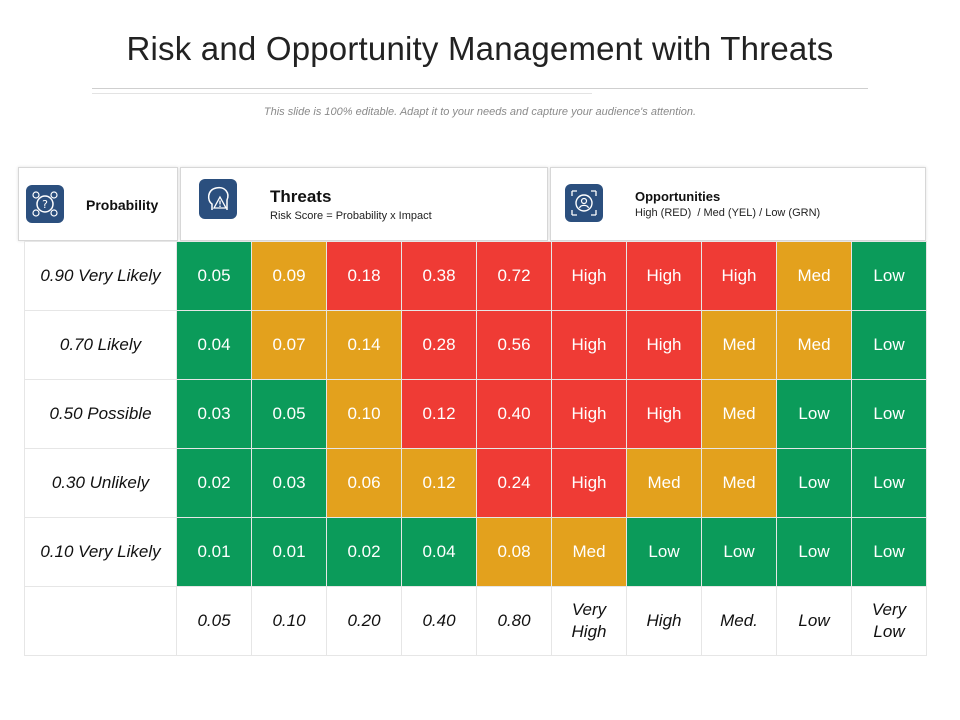  Describe the element at coordinates (514, 621) in the screenshot. I see `impact-label: 0.80` at that location.